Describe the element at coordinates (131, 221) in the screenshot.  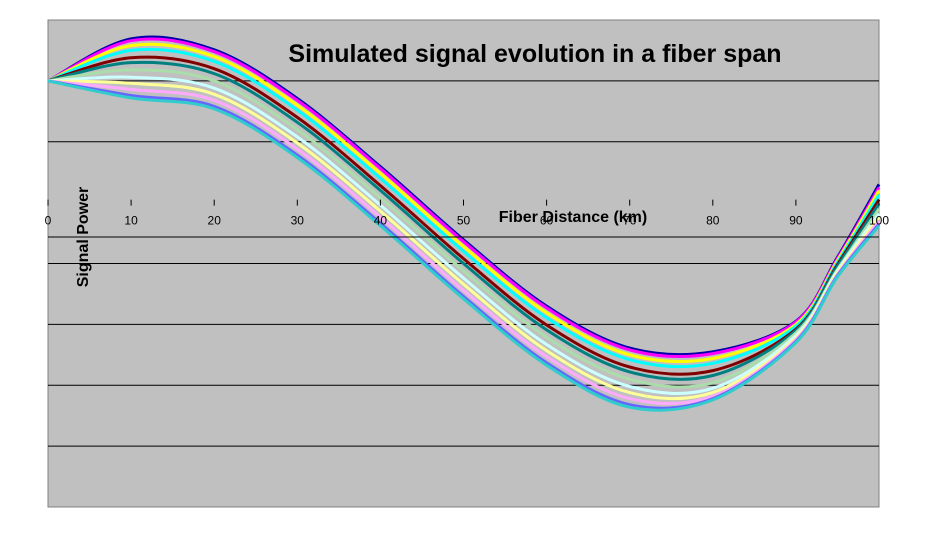
I see `x-tick-label: 10` at that location.